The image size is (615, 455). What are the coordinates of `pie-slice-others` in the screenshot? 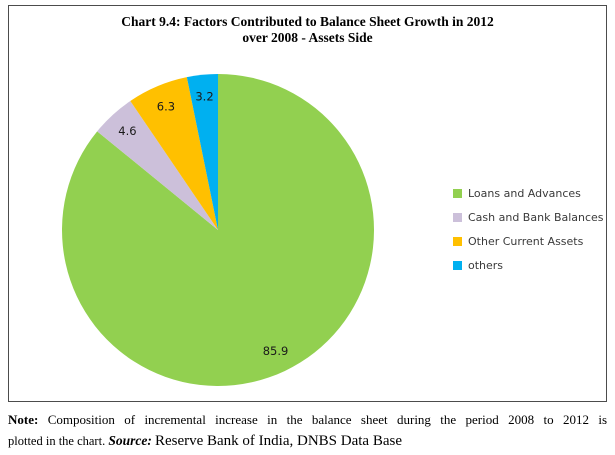 It's located at (202, 152).